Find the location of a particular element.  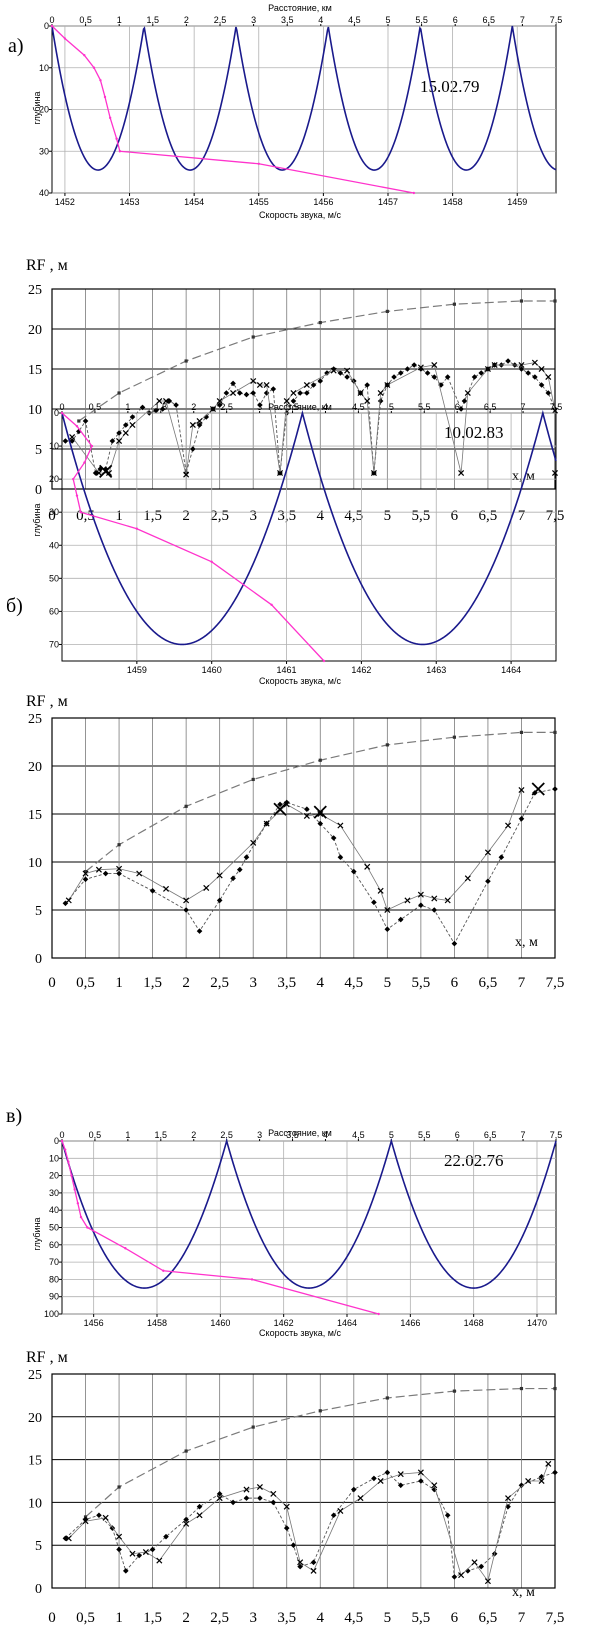

big-cross-point is located at coordinates (320, 812).